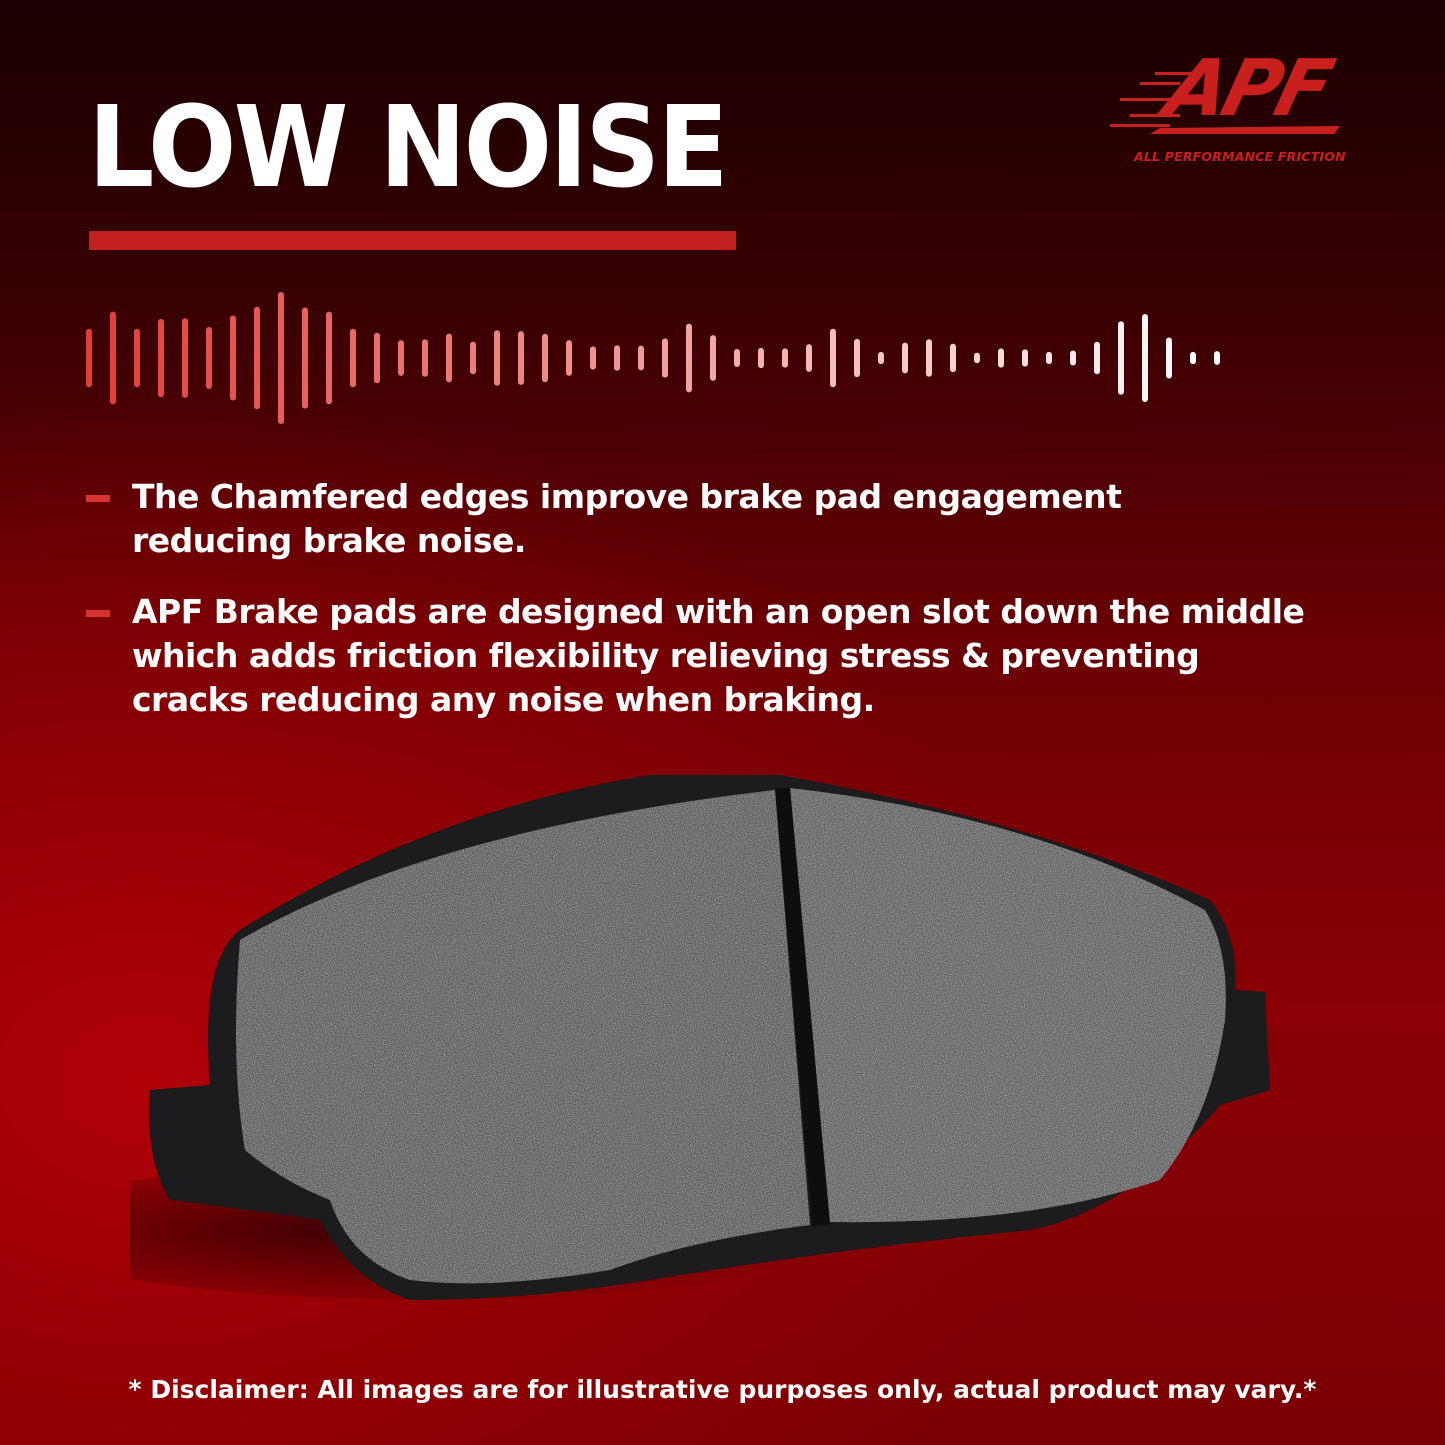 This screenshot has width=1445, height=1445. I want to click on logo-tagline: ALL PERFORMANCE FRICTION, so click(1240, 156).